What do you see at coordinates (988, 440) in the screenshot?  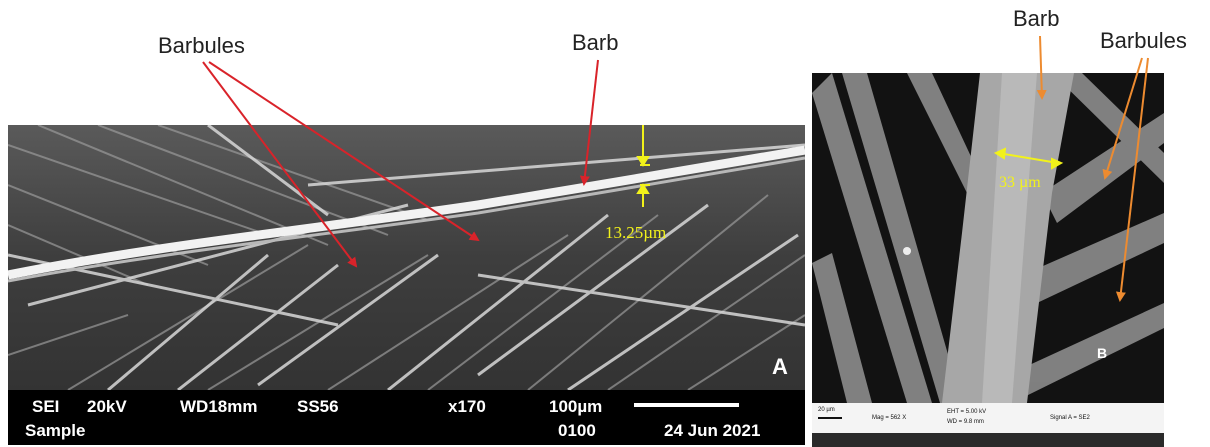 I see `image-bottom-strip` at bounding box center [988, 440].